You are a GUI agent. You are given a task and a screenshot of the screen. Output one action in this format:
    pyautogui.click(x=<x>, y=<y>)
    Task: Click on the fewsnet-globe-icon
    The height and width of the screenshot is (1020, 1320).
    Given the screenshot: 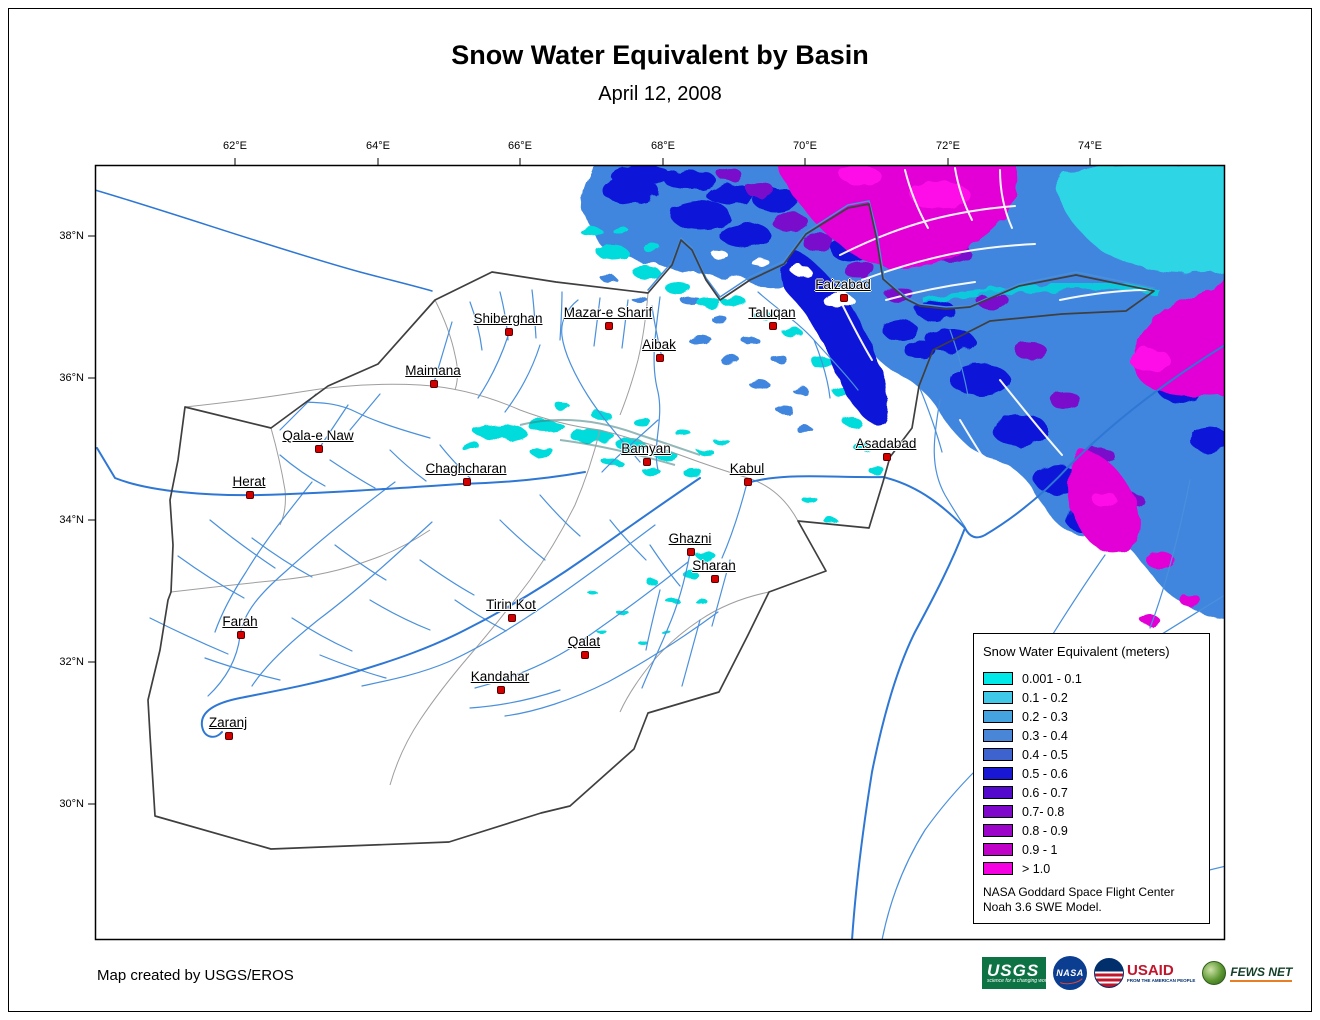 What is the action you would take?
    pyautogui.click(x=1214, y=973)
    